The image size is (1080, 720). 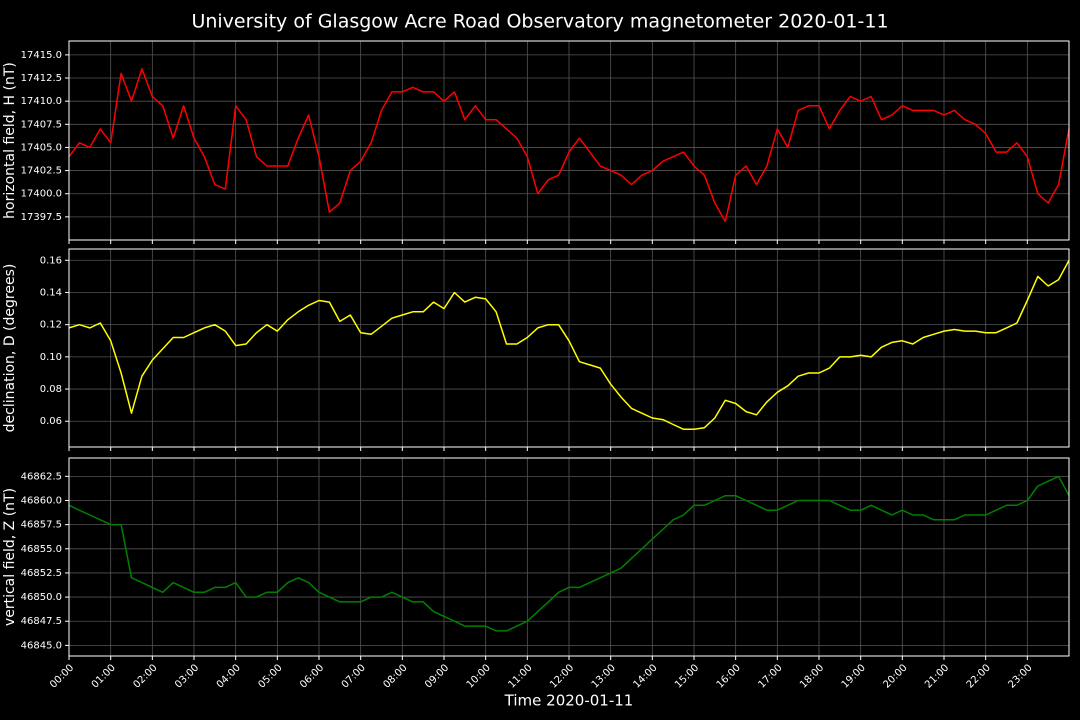 I want to click on x-tick-label: 20:00, so click(x=895, y=676).